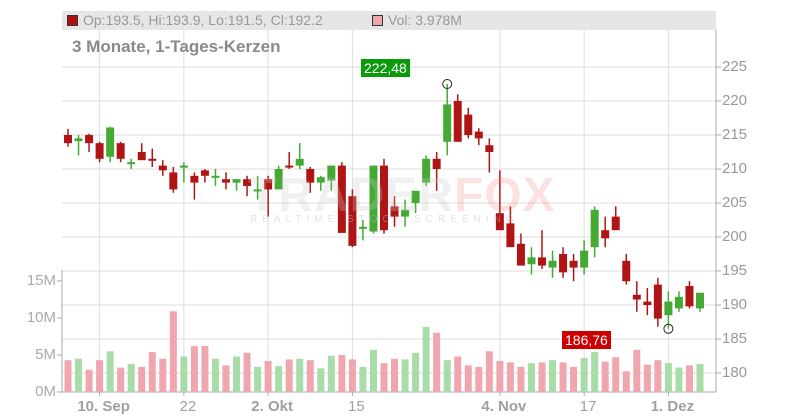 Image resolution: width=800 pixels, height=420 pixels. I want to click on volume-tick-label: 10M, so click(41, 317).